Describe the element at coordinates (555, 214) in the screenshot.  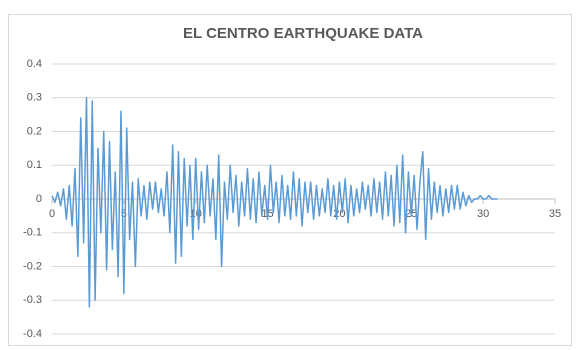
I see `x-tick-label: 35` at that location.